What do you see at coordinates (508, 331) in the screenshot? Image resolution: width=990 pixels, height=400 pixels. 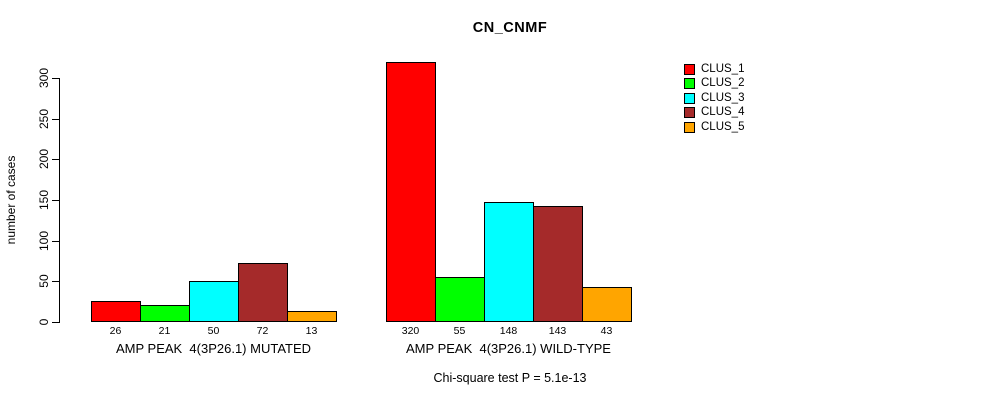 I see `bar-value-label: 148` at bounding box center [508, 331].